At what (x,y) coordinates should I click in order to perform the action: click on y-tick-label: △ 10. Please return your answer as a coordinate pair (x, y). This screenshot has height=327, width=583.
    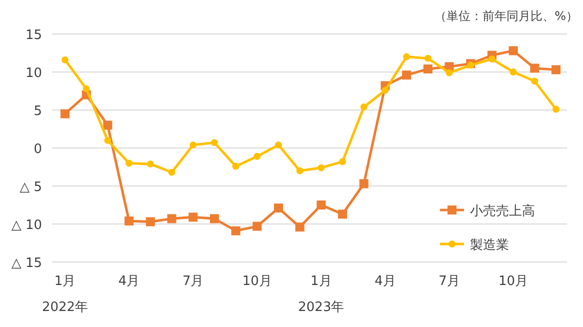
    Looking at the image, I should click on (26, 225).